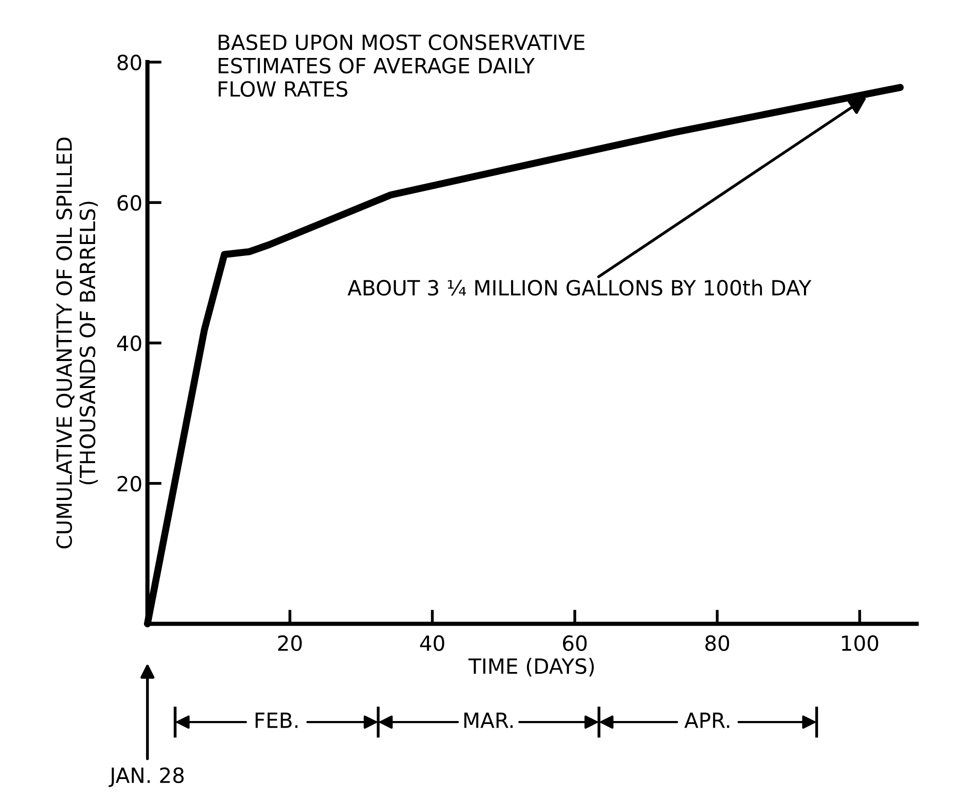 This screenshot has width=970, height=807. I want to click on y-axis-title: CUMULATIVE QUANTITY OF OIL SPILLED (THOUSANDS OF BARRELS), so click(77, 343).